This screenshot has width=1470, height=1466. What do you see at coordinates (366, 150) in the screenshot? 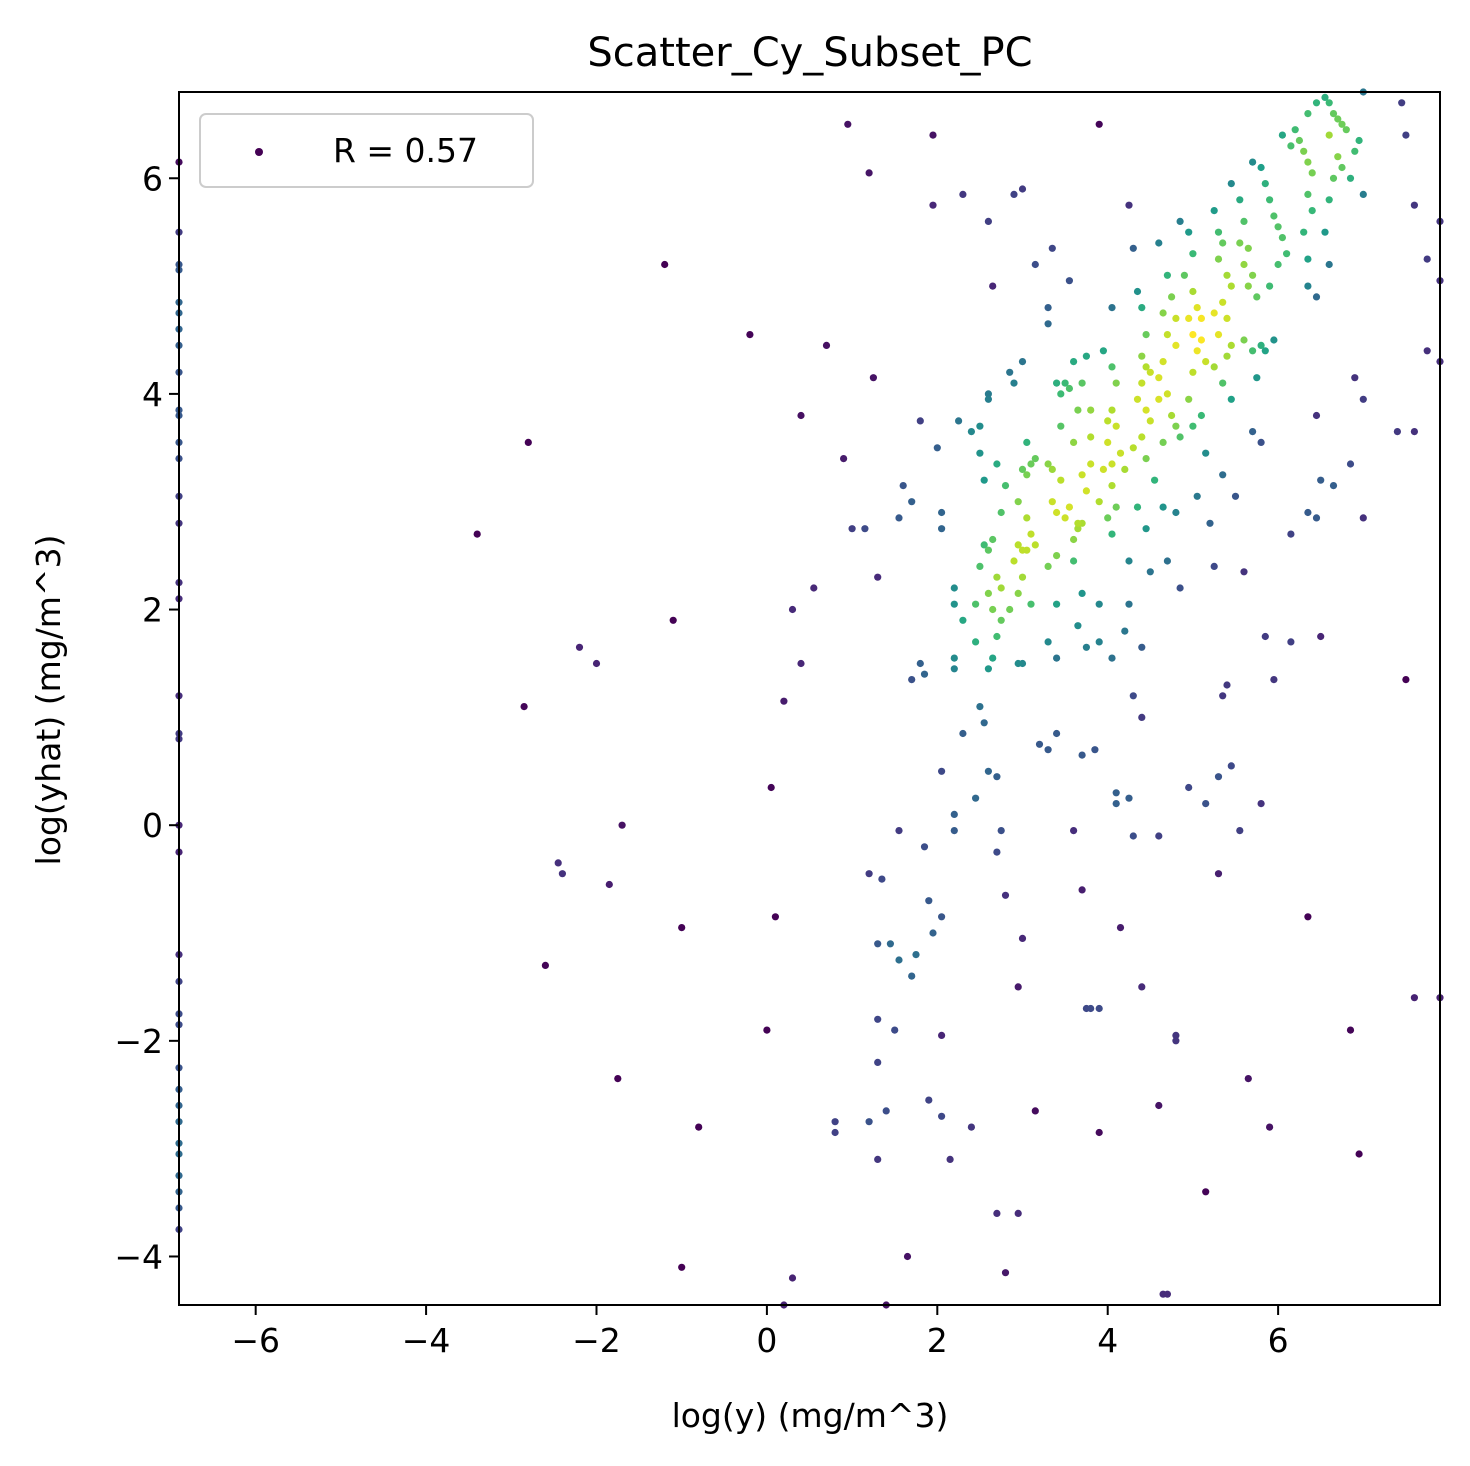
I see `legend-box` at bounding box center [366, 150].